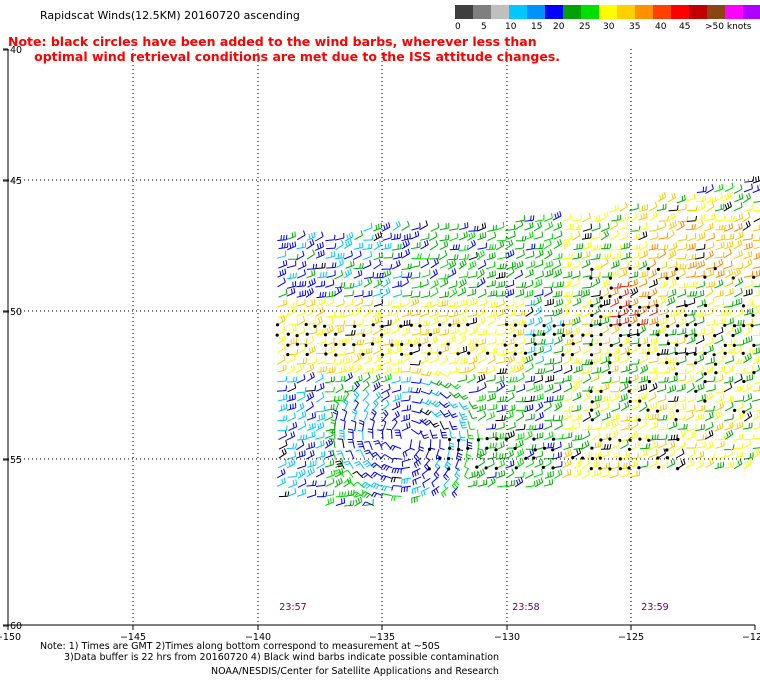  Describe the element at coordinates (661, 27) in the screenshot. I see `legend-label: 40` at that location.